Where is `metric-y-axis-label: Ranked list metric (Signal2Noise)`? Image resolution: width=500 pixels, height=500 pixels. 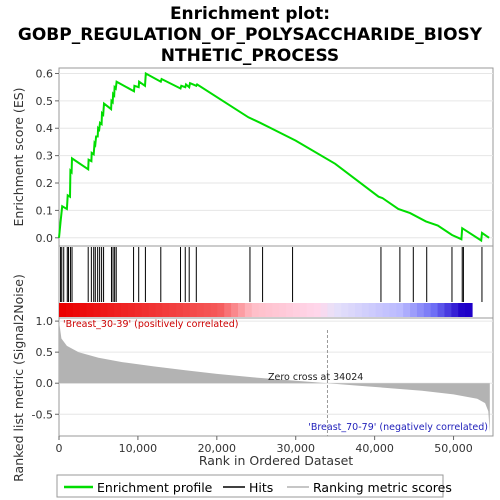
metric-y-axis-label: Ranked list metric (Signal2Noise) is located at coordinates (18, 378).